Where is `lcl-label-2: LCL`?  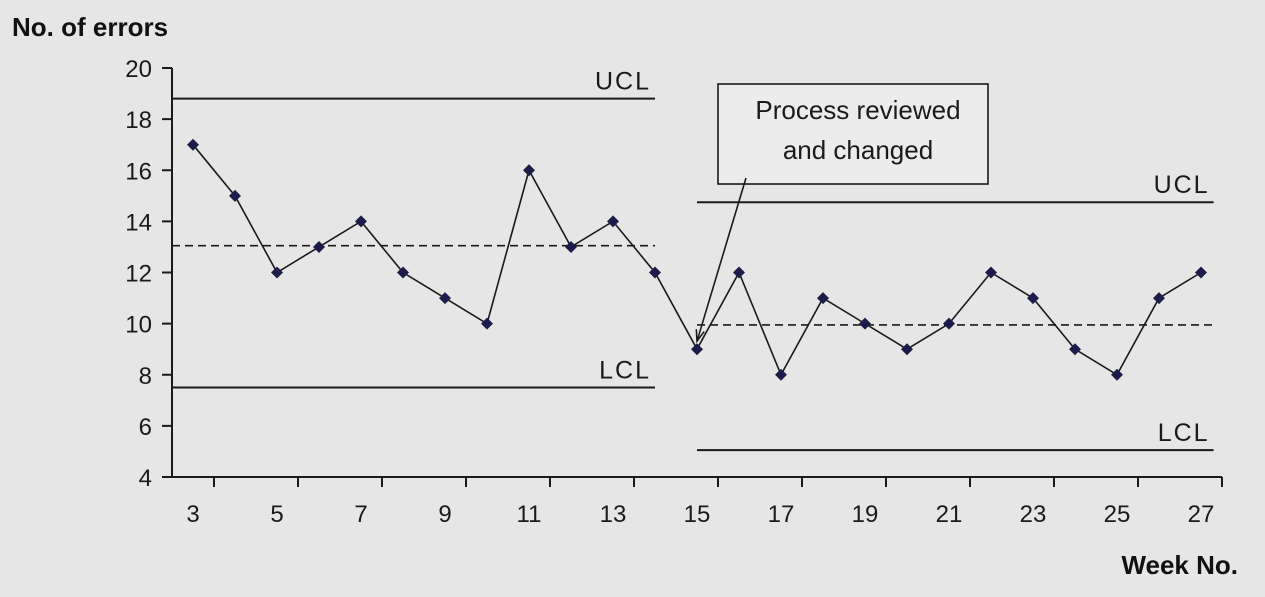
lcl-label-2: LCL is located at coordinates (625, 371).